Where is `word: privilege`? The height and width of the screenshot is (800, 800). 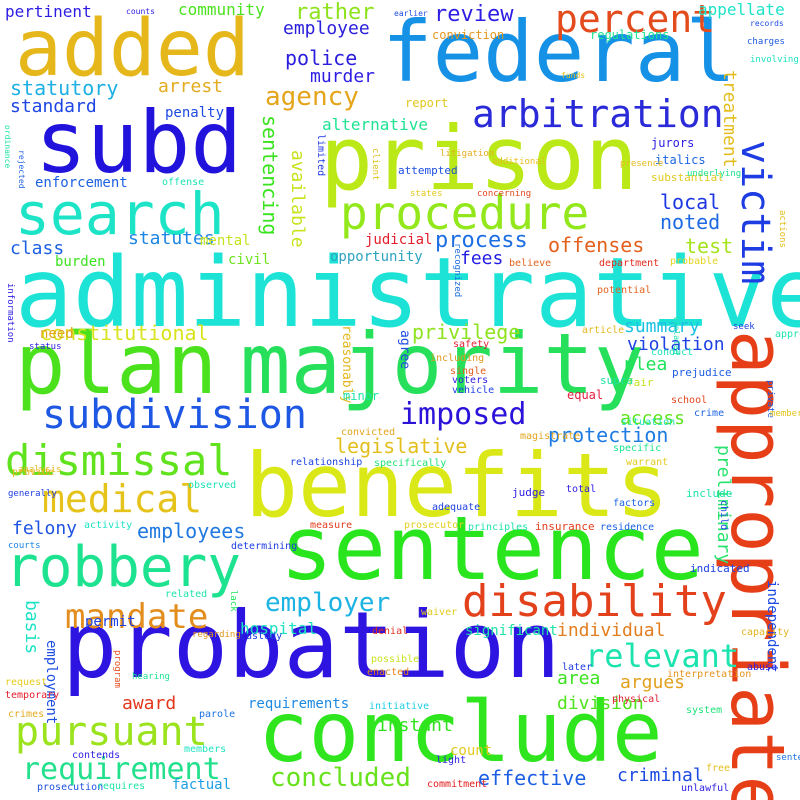 word: privilege is located at coordinates (466, 332).